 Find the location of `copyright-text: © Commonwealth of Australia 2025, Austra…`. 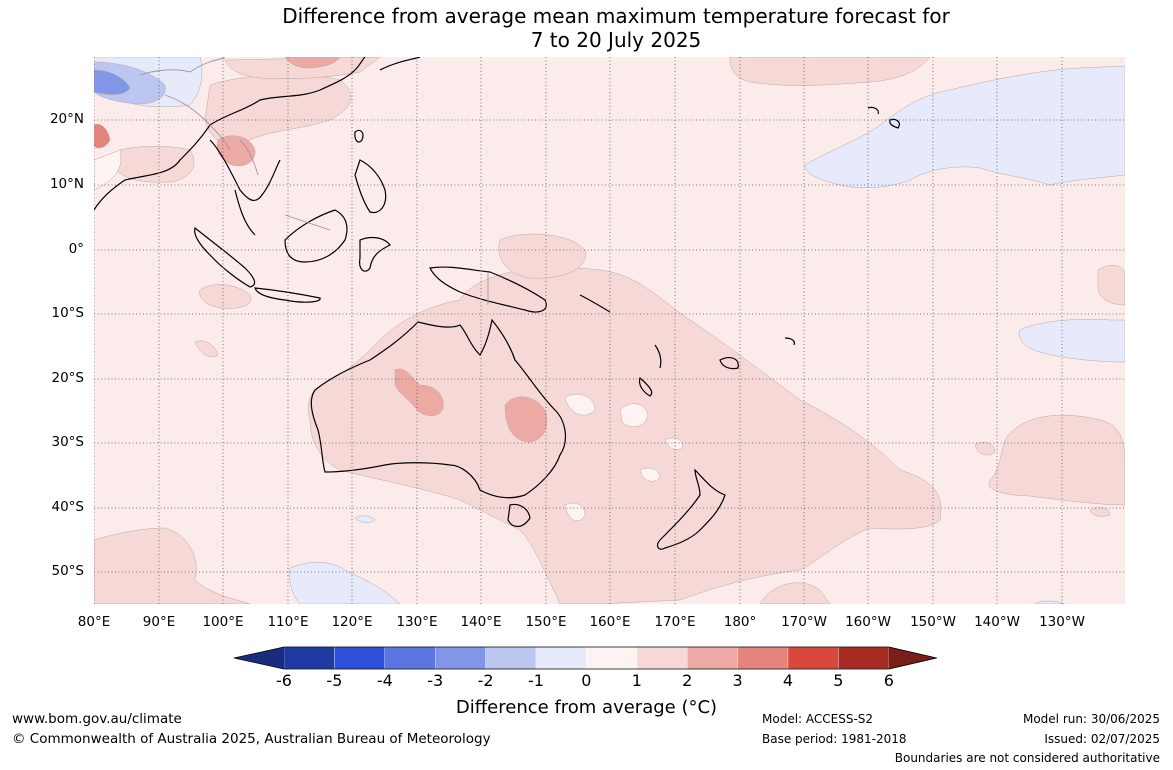

copyright-text: © Commonwealth of Australia 2025, Austra… is located at coordinates (251, 739).